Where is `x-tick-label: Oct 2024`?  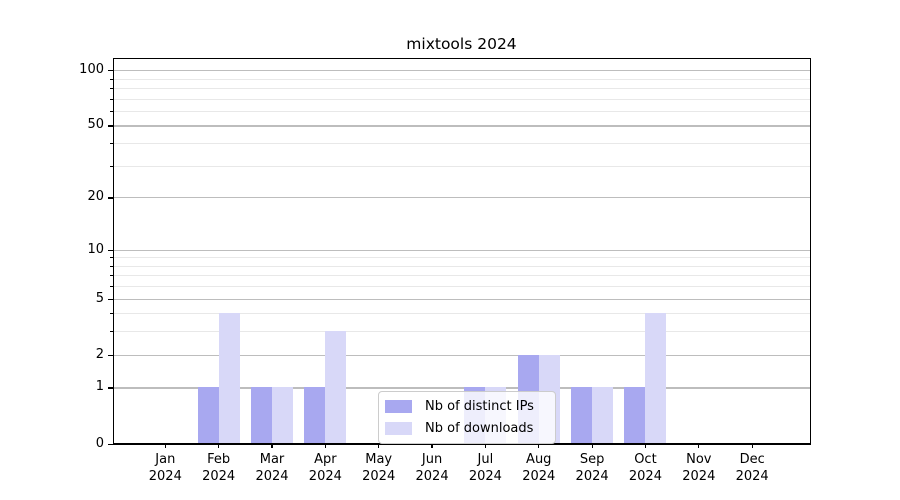
x-tick-label: Oct 2024 is located at coordinates (645, 468).